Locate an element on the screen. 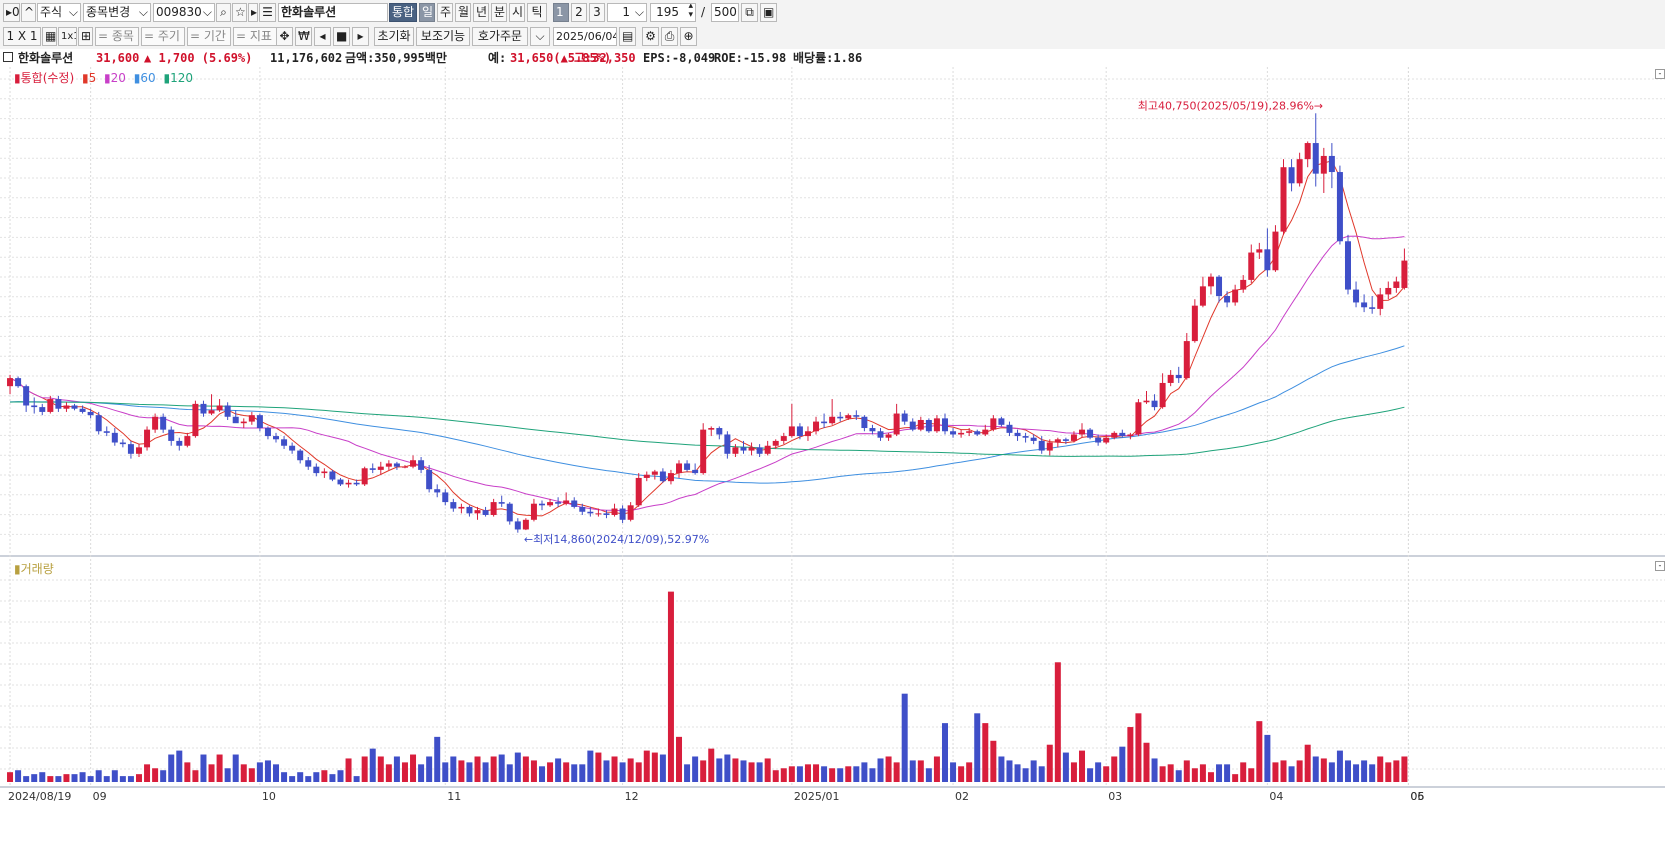 This screenshot has height=854, width=1665. assist-button: 보조기능 is located at coordinates (443, 36).